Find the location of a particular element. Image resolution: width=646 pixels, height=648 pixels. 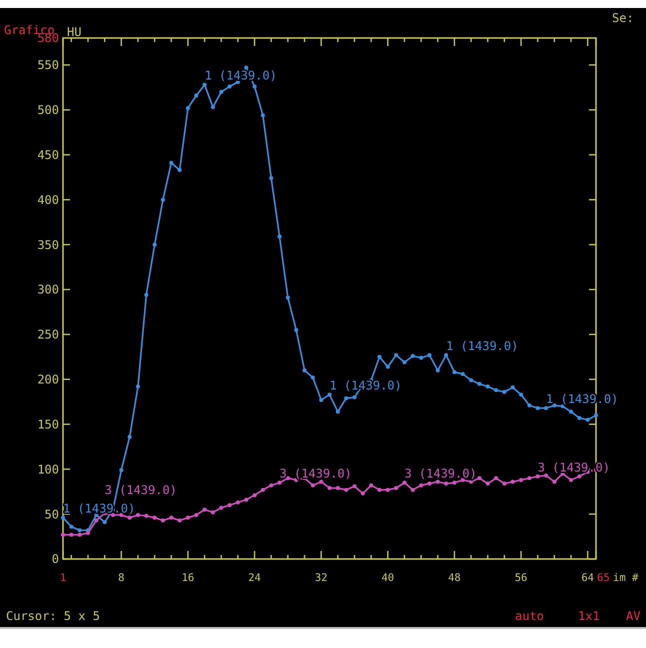

y-tick-label: 500 is located at coordinates (48, 110).